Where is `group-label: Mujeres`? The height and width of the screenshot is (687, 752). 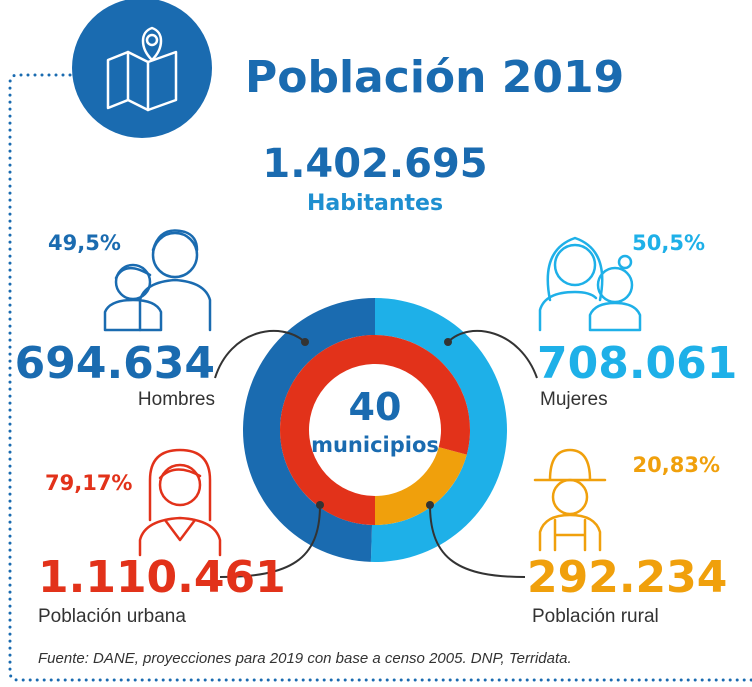
group-label: Mujeres is located at coordinates (574, 399).